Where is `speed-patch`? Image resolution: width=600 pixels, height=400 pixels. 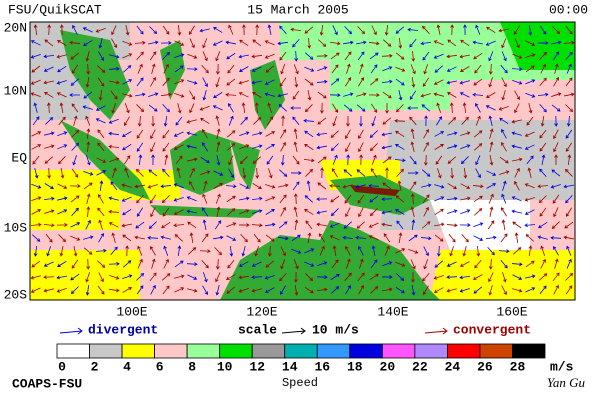 speed-patch is located at coordinates (502, 275).